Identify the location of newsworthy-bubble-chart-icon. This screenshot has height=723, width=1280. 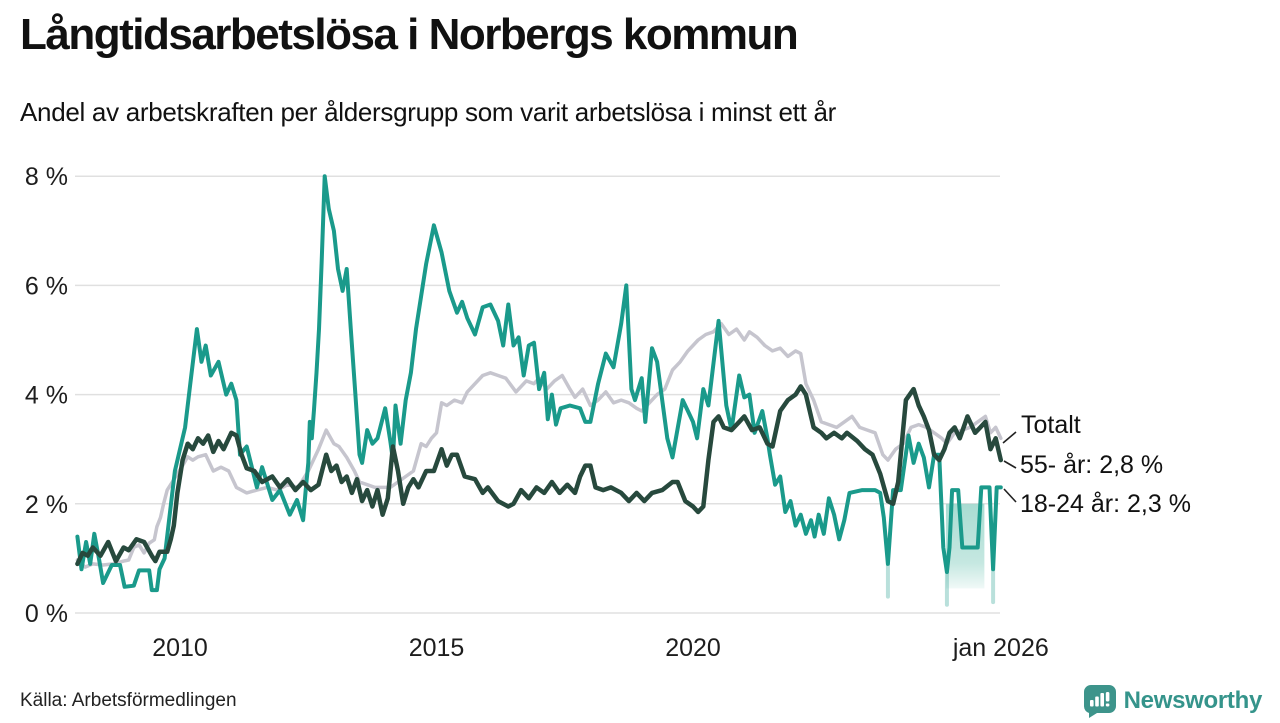
(1099, 700).